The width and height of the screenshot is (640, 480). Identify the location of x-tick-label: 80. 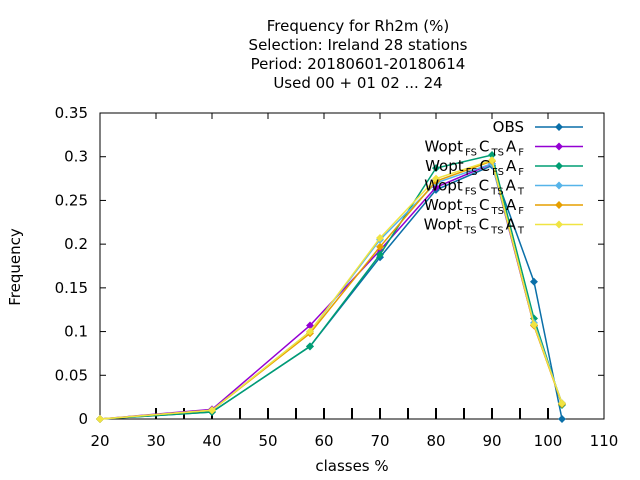
(435, 441).